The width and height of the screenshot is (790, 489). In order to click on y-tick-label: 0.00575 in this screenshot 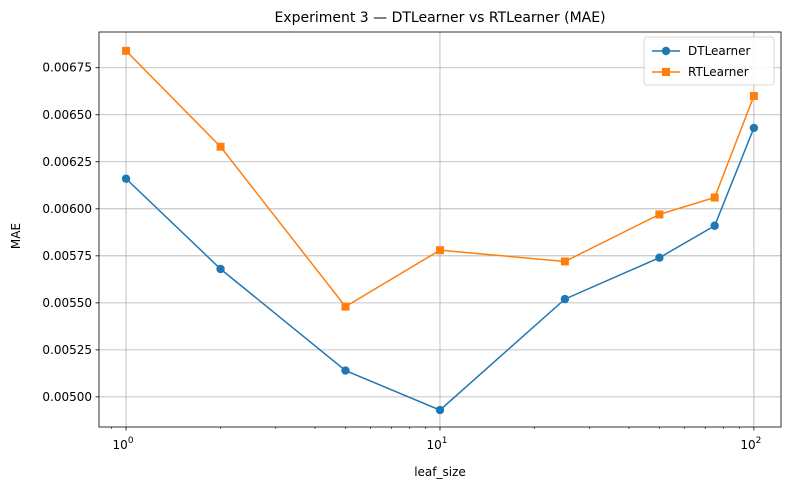, I will do `click(67, 256)`.